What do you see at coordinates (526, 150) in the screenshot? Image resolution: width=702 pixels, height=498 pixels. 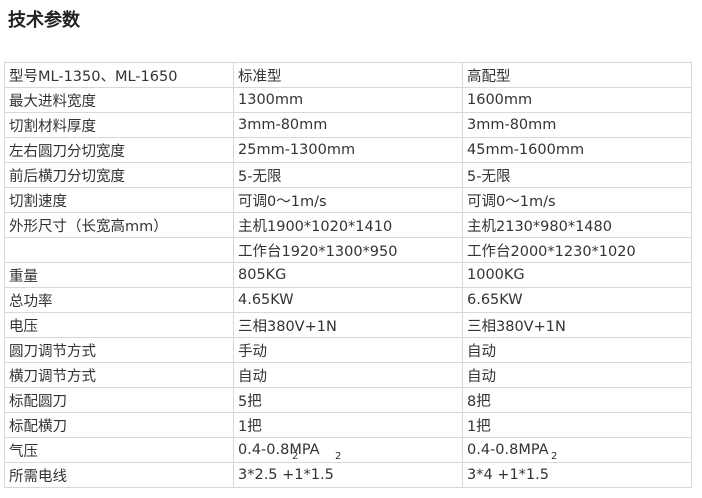 I see `cell-text: 45mm-1600mm` at bounding box center [526, 150].